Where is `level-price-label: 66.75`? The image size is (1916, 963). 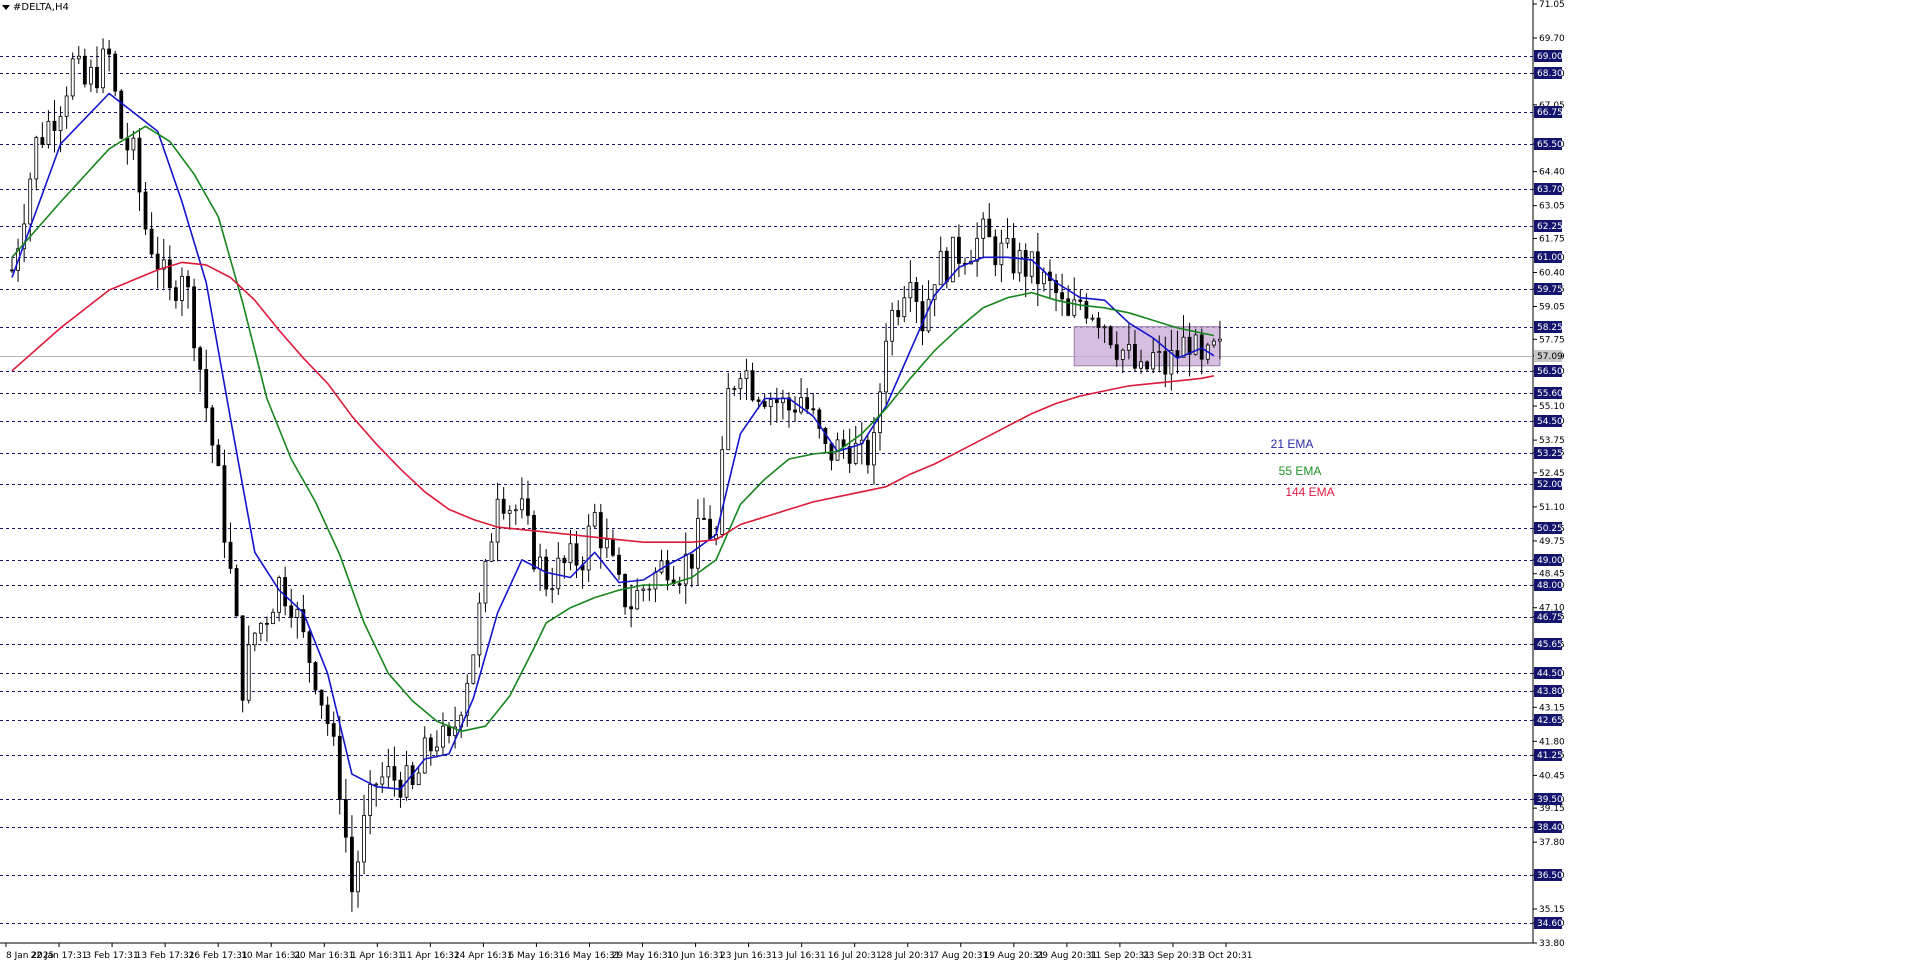 level-price-label: 66.75 is located at coordinates (1550, 113).